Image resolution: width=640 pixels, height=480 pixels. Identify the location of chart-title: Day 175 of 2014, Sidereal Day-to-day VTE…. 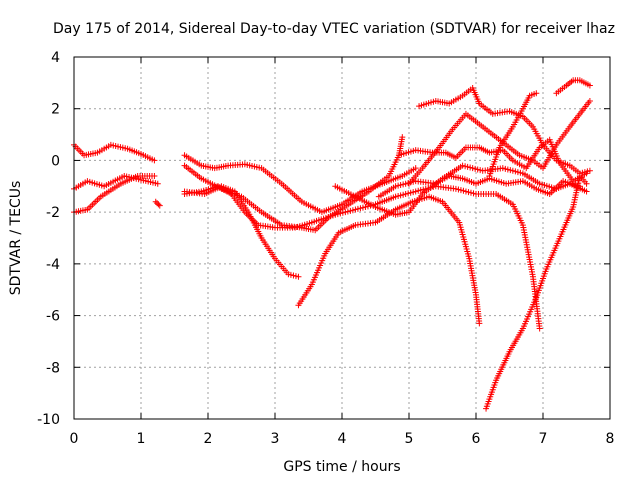
(334, 29).